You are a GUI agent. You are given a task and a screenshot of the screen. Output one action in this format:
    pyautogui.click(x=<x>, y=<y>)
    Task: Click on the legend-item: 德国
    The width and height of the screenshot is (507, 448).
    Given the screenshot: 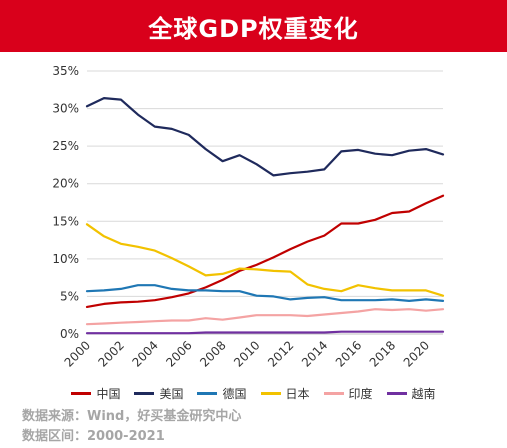 What is the action you would take?
    pyautogui.click(x=222, y=393)
    